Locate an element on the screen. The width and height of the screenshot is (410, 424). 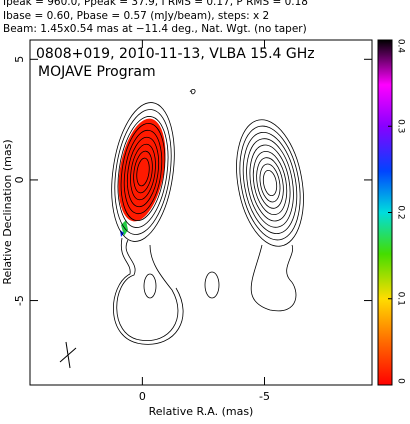
colorbar-tick-label: 0.1 is located at coordinates (401, 299).